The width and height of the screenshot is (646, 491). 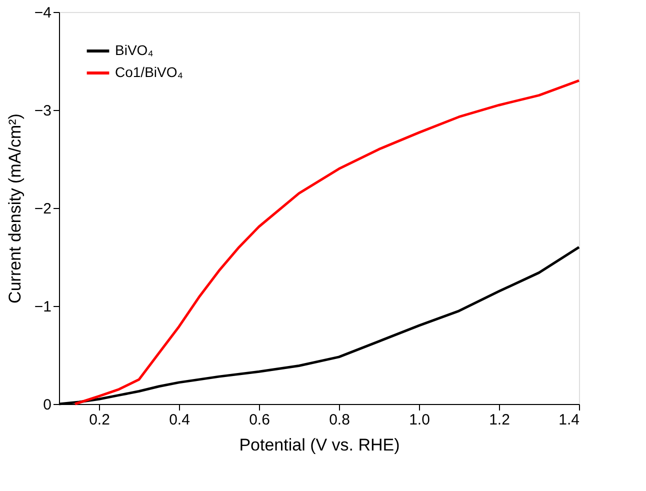 What do you see at coordinates (43, 307) in the screenshot?
I see `y-tick-label: −1` at bounding box center [43, 307].